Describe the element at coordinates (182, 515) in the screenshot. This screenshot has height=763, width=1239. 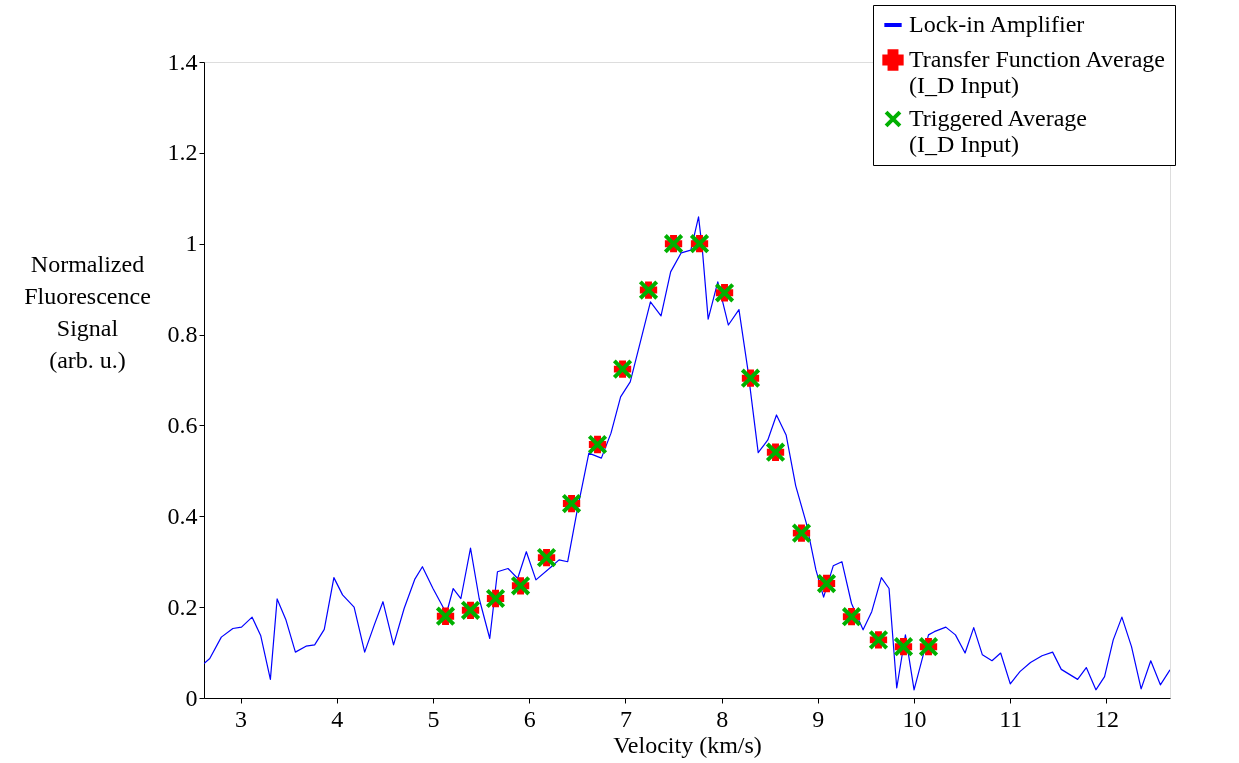
I see `y-tick-label: 0.4` at that location.